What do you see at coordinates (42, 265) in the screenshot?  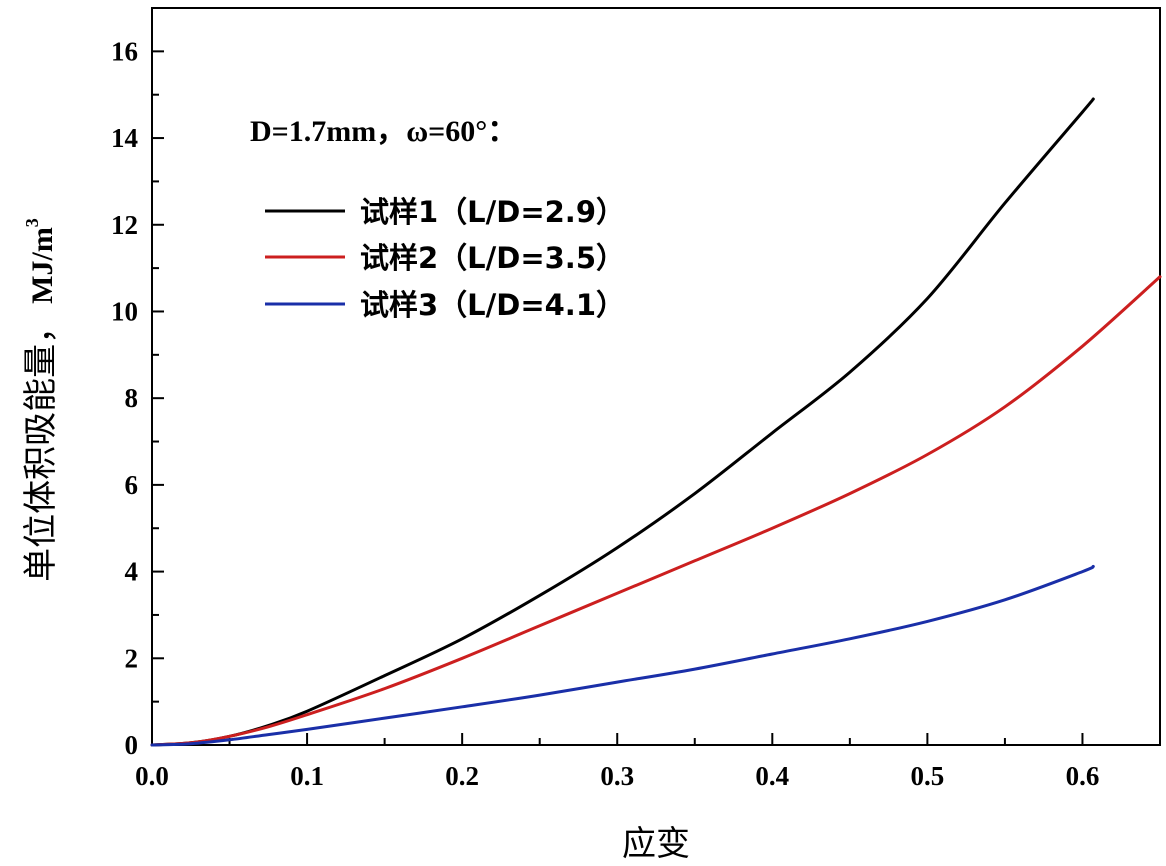 I see `y-axis-unit: MJ/m` at bounding box center [42, 265].